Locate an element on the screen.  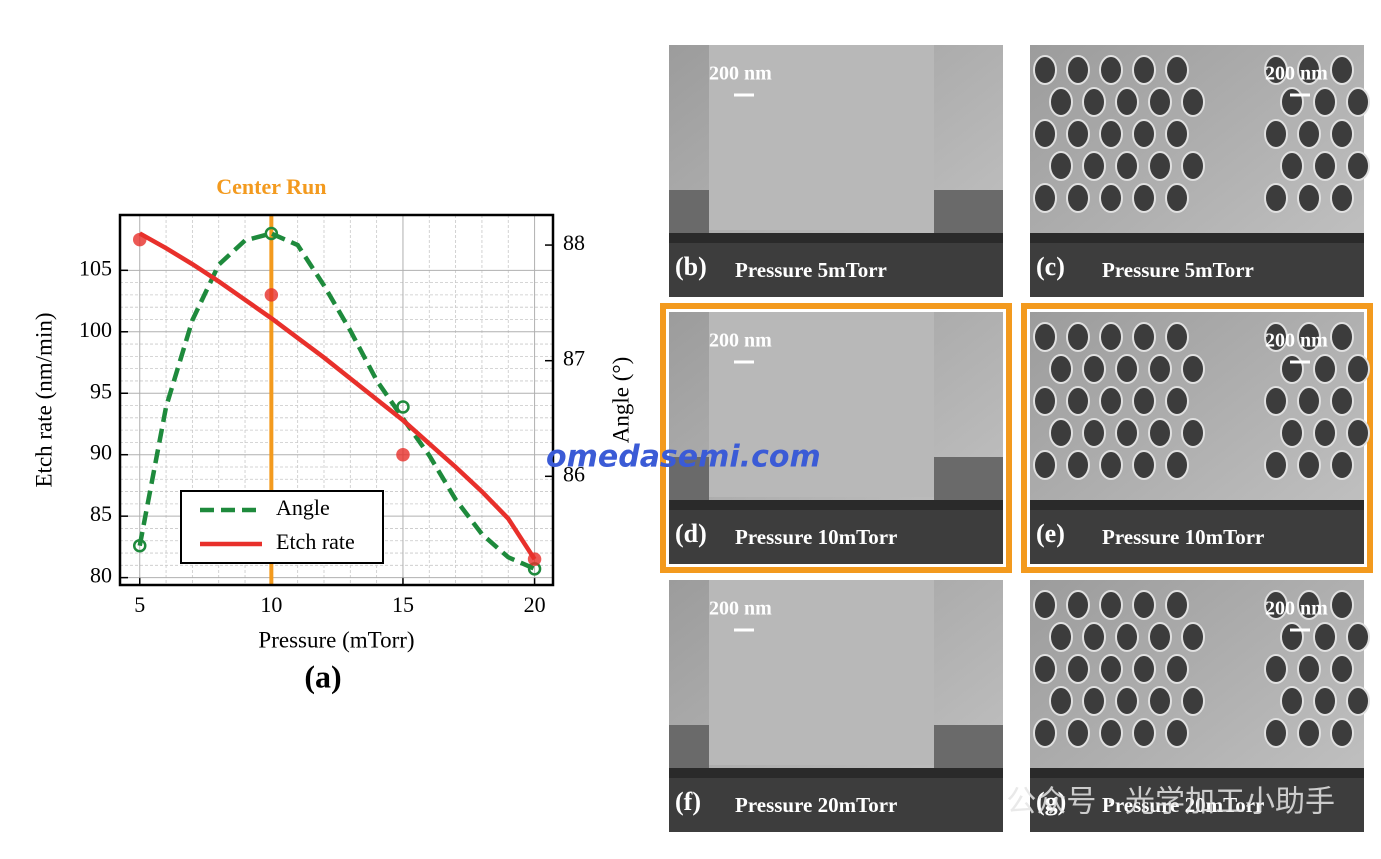
plot-frame is located at coordinates (336, 400).